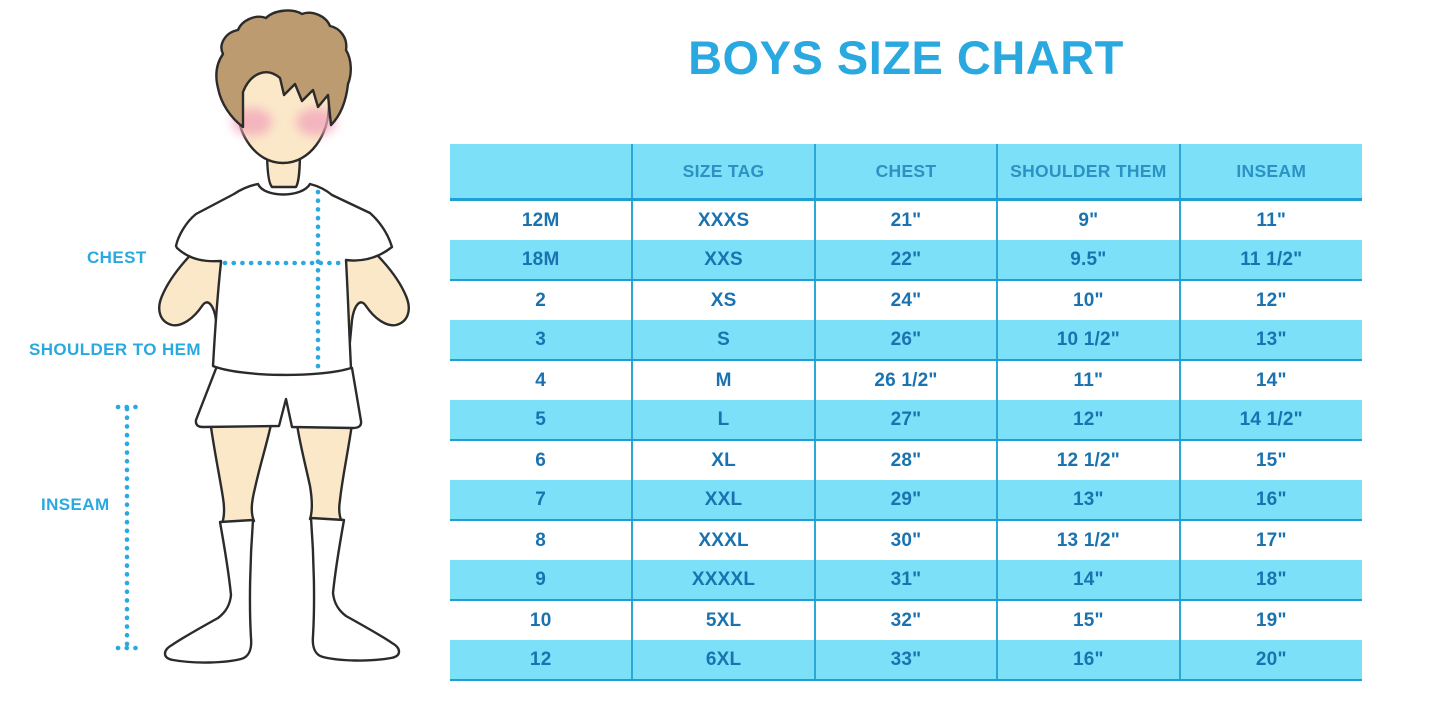 The height and width of the screenshot is (723, 1445). What do you see at coordinates (117, 257) in the screenshot?
I see `chest-label: CHEST` at bounding box center [117, 257].